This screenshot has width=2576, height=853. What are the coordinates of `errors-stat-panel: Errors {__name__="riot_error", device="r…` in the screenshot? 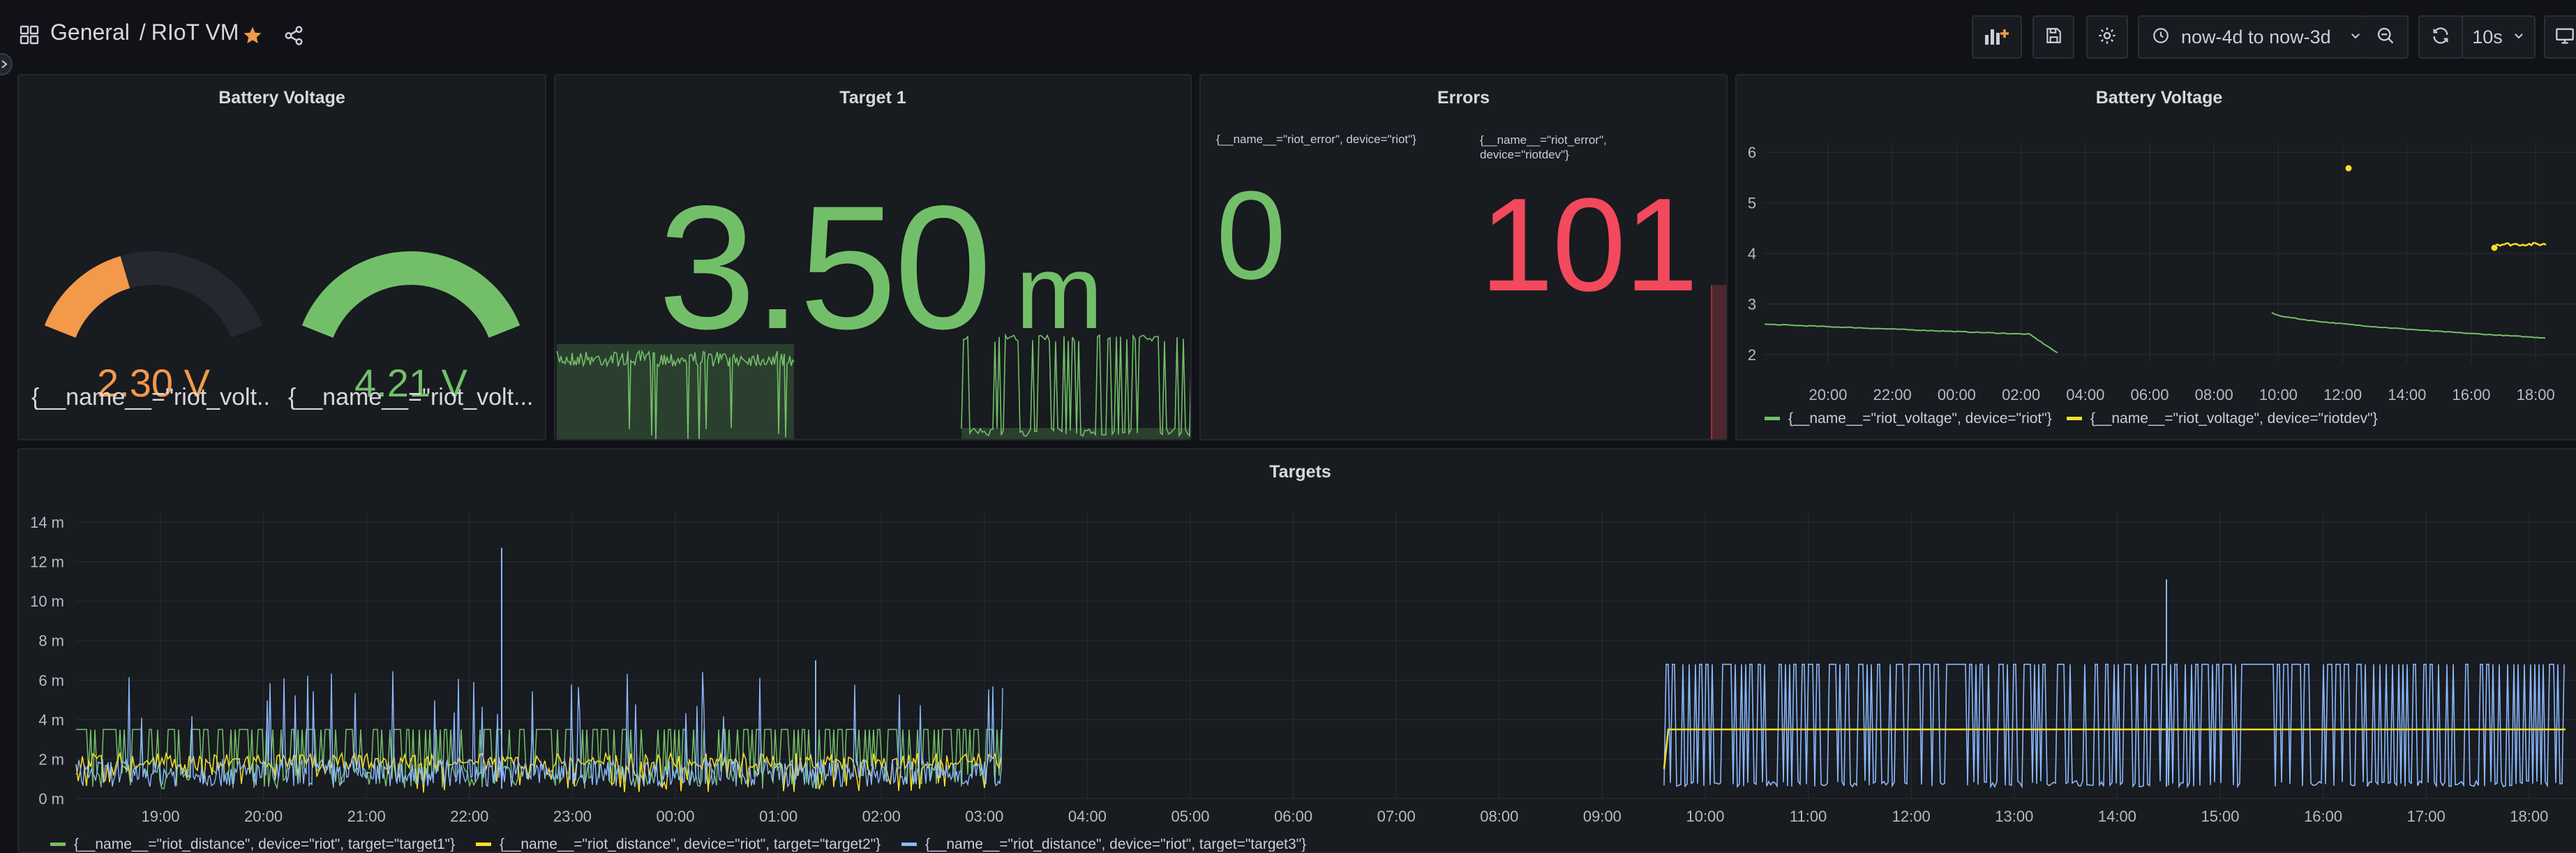 It's located at (1463, 257).